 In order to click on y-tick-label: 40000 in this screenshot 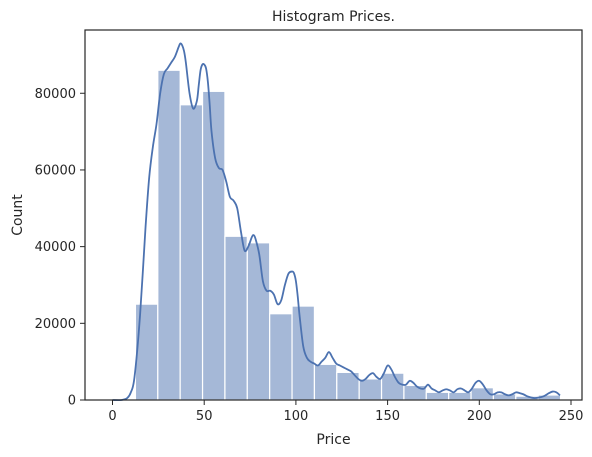, I will do `click(55, 247)`.